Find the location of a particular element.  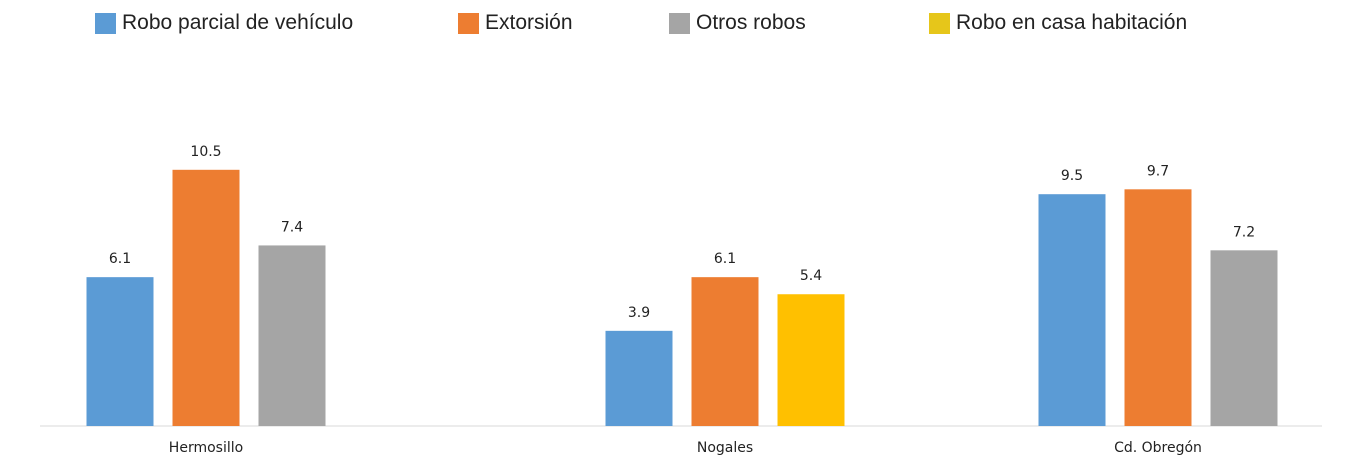

legend-label: Extorsión is located at coordinates (529, 22).